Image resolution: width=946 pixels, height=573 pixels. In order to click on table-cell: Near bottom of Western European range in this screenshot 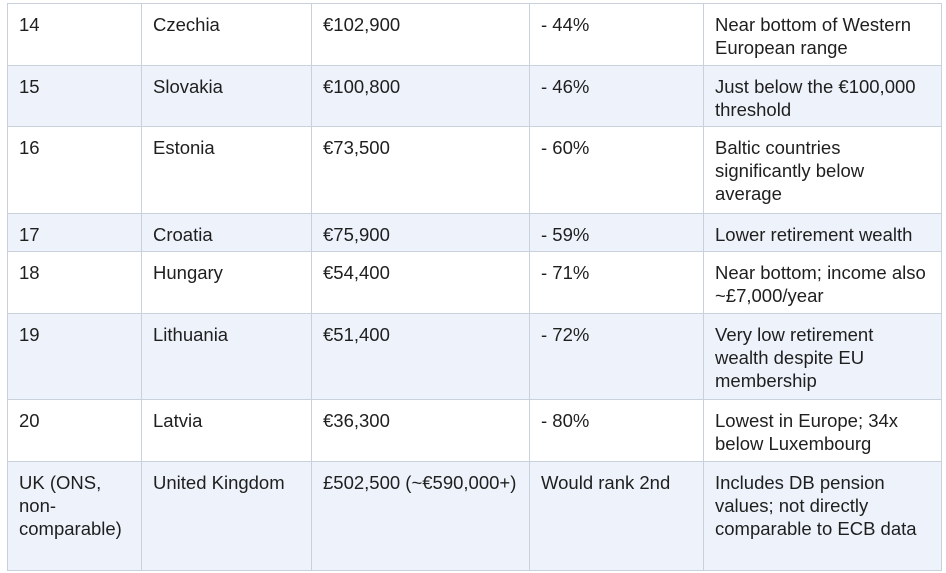, I will do `click(822, 34)`.